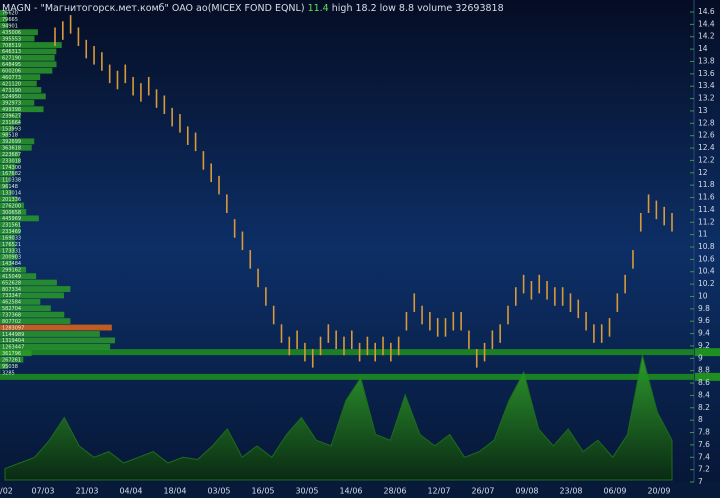  What do you see at coordinates (13, 335) in the screenshot?
I see `profile-label: 1144989` at bounding box center [13, 335].